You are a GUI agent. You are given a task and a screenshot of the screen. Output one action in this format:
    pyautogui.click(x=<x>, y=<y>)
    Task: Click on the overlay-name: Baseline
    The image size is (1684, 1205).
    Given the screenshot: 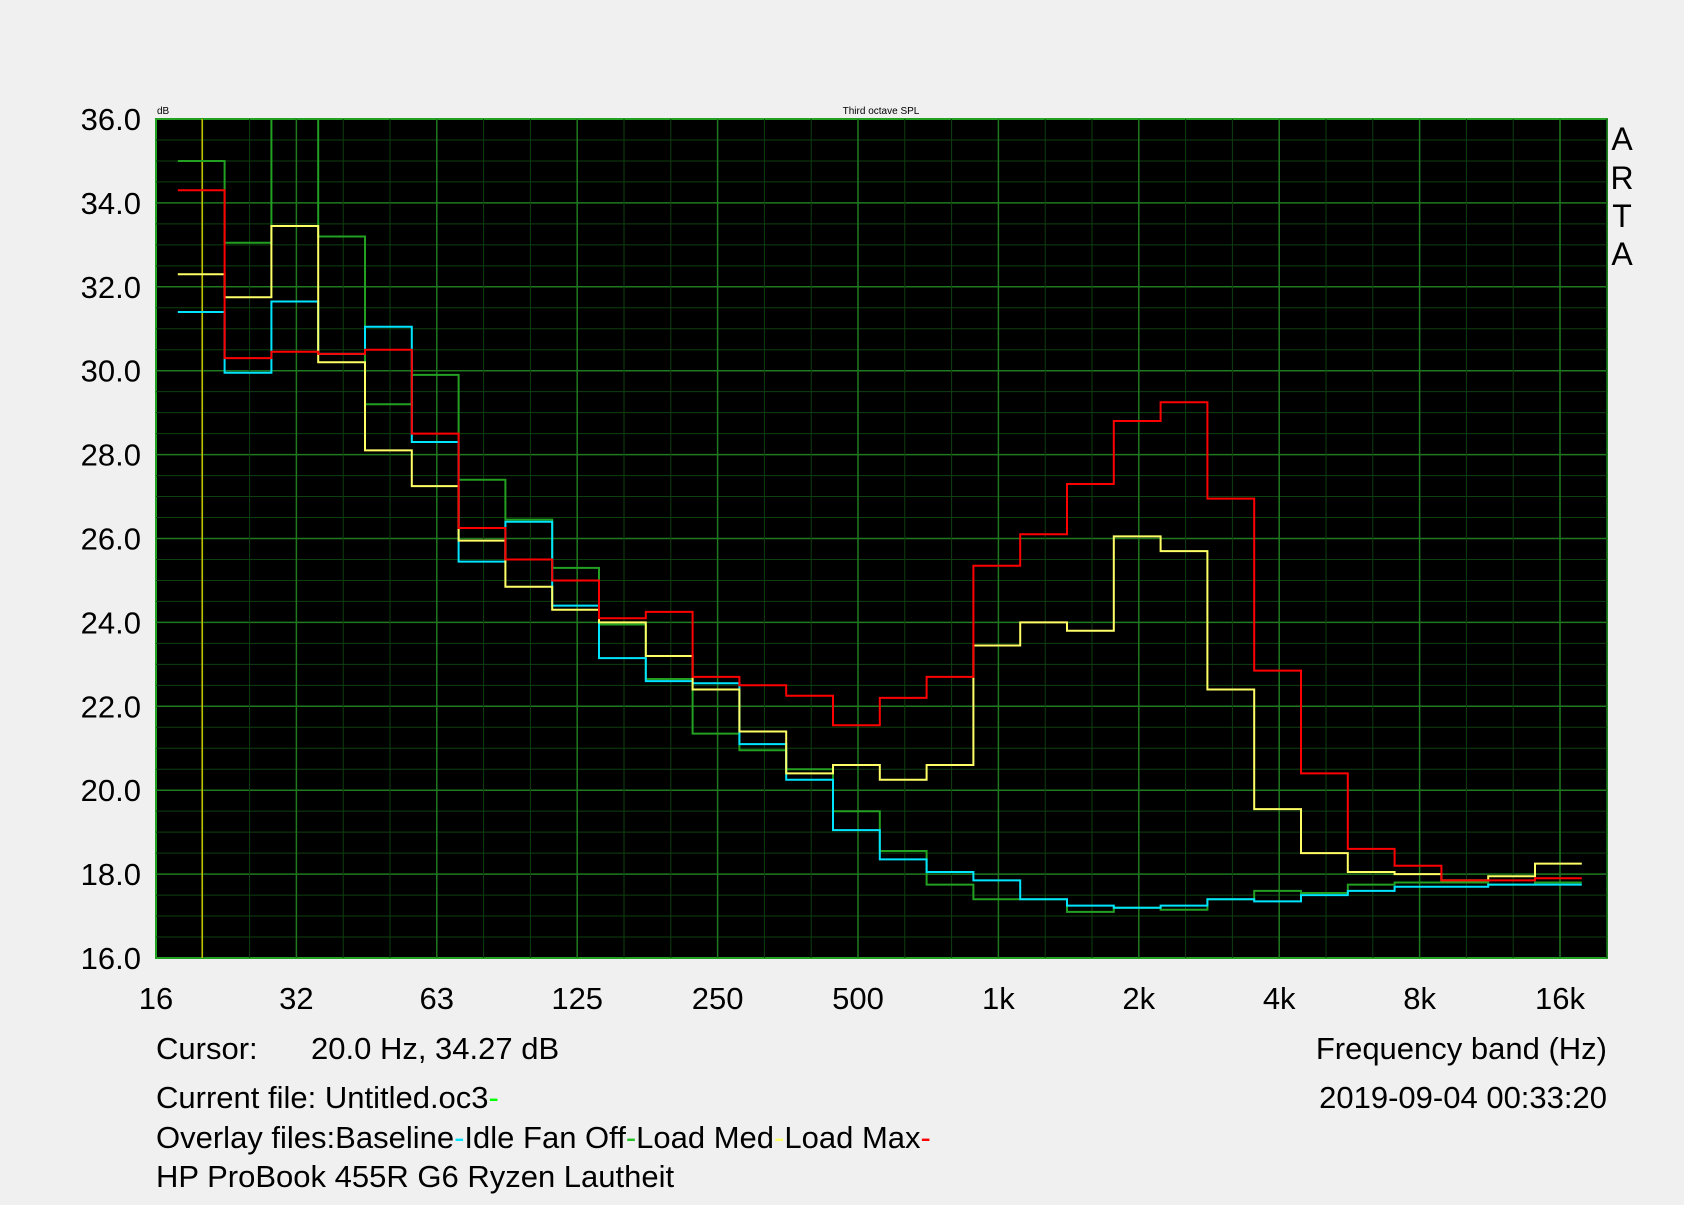 What is the action you would take?
    pyautogui.click(x=394, y=1137)
    